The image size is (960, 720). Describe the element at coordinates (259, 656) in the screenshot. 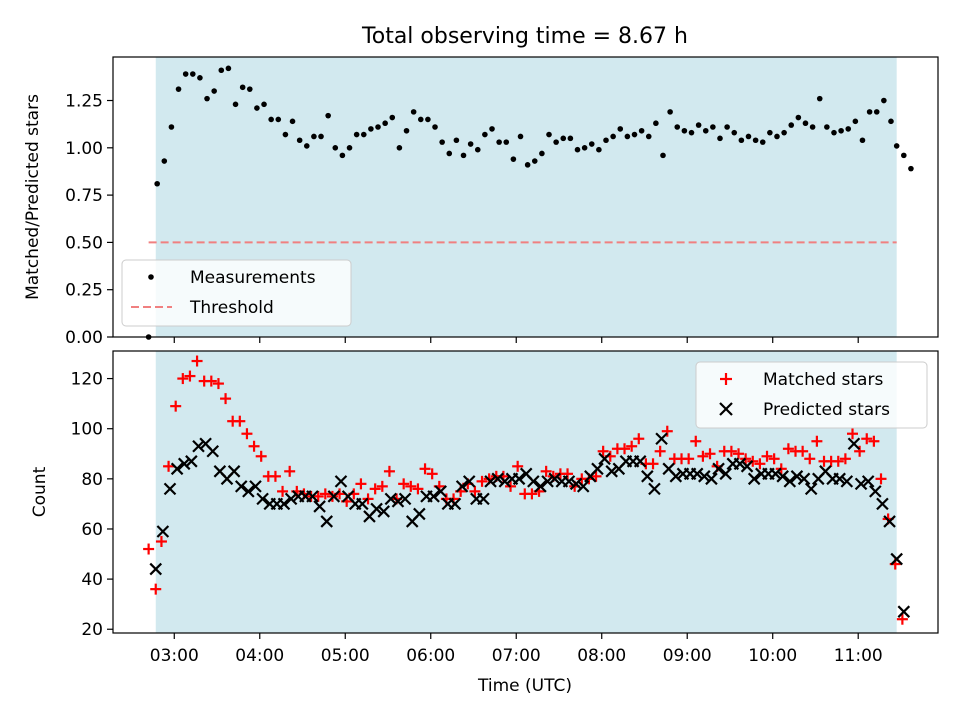

I see `x-tick-label: 04:00` at that location.